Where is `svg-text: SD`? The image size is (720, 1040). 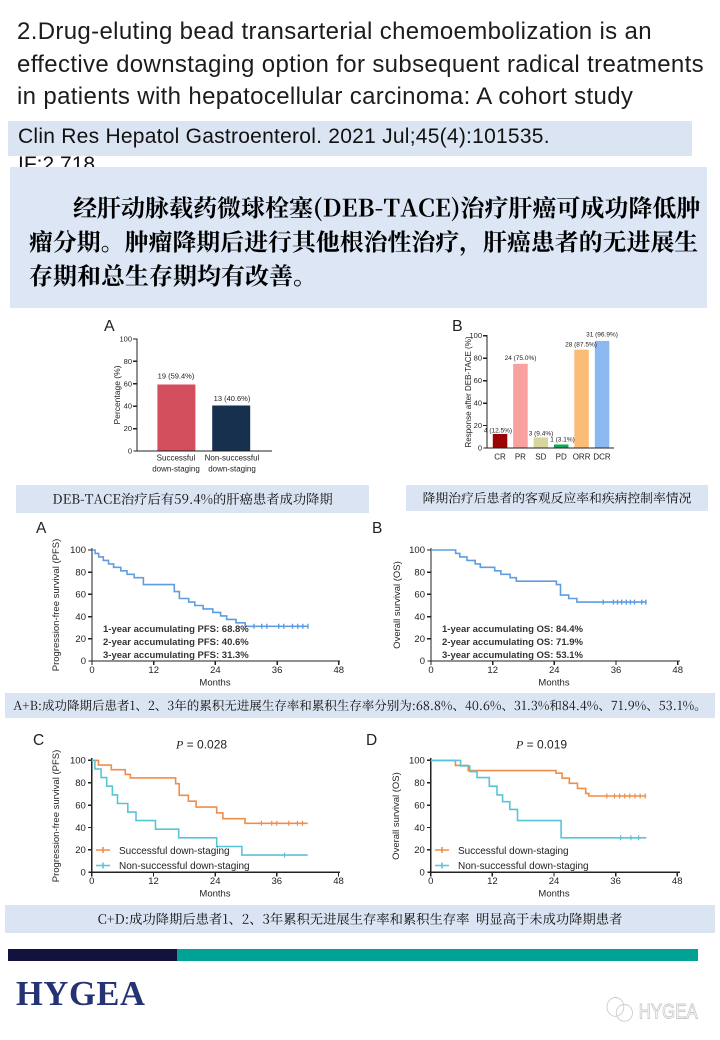
svg-text: SD is located at coordinates (540, 457).